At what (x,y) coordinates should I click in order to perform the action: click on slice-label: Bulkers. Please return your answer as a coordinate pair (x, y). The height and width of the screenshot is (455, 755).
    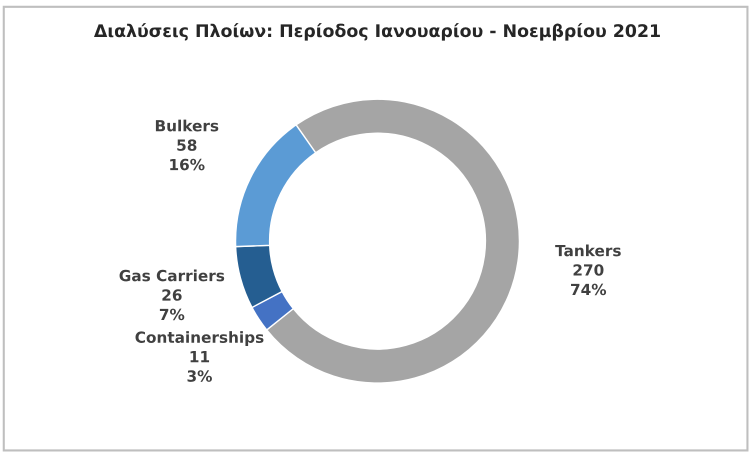
    Looking at the image, I should click on (187, 126).